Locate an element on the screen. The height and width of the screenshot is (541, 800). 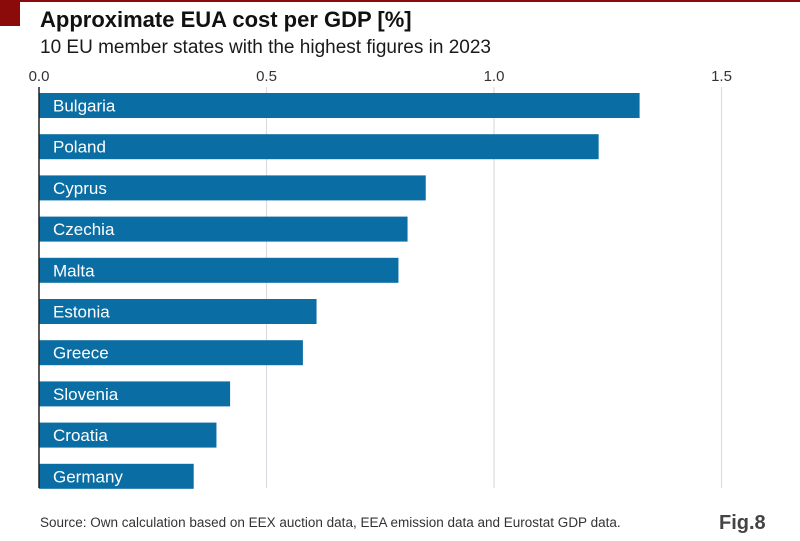
bar-poland is located at coordinates (319, 147).